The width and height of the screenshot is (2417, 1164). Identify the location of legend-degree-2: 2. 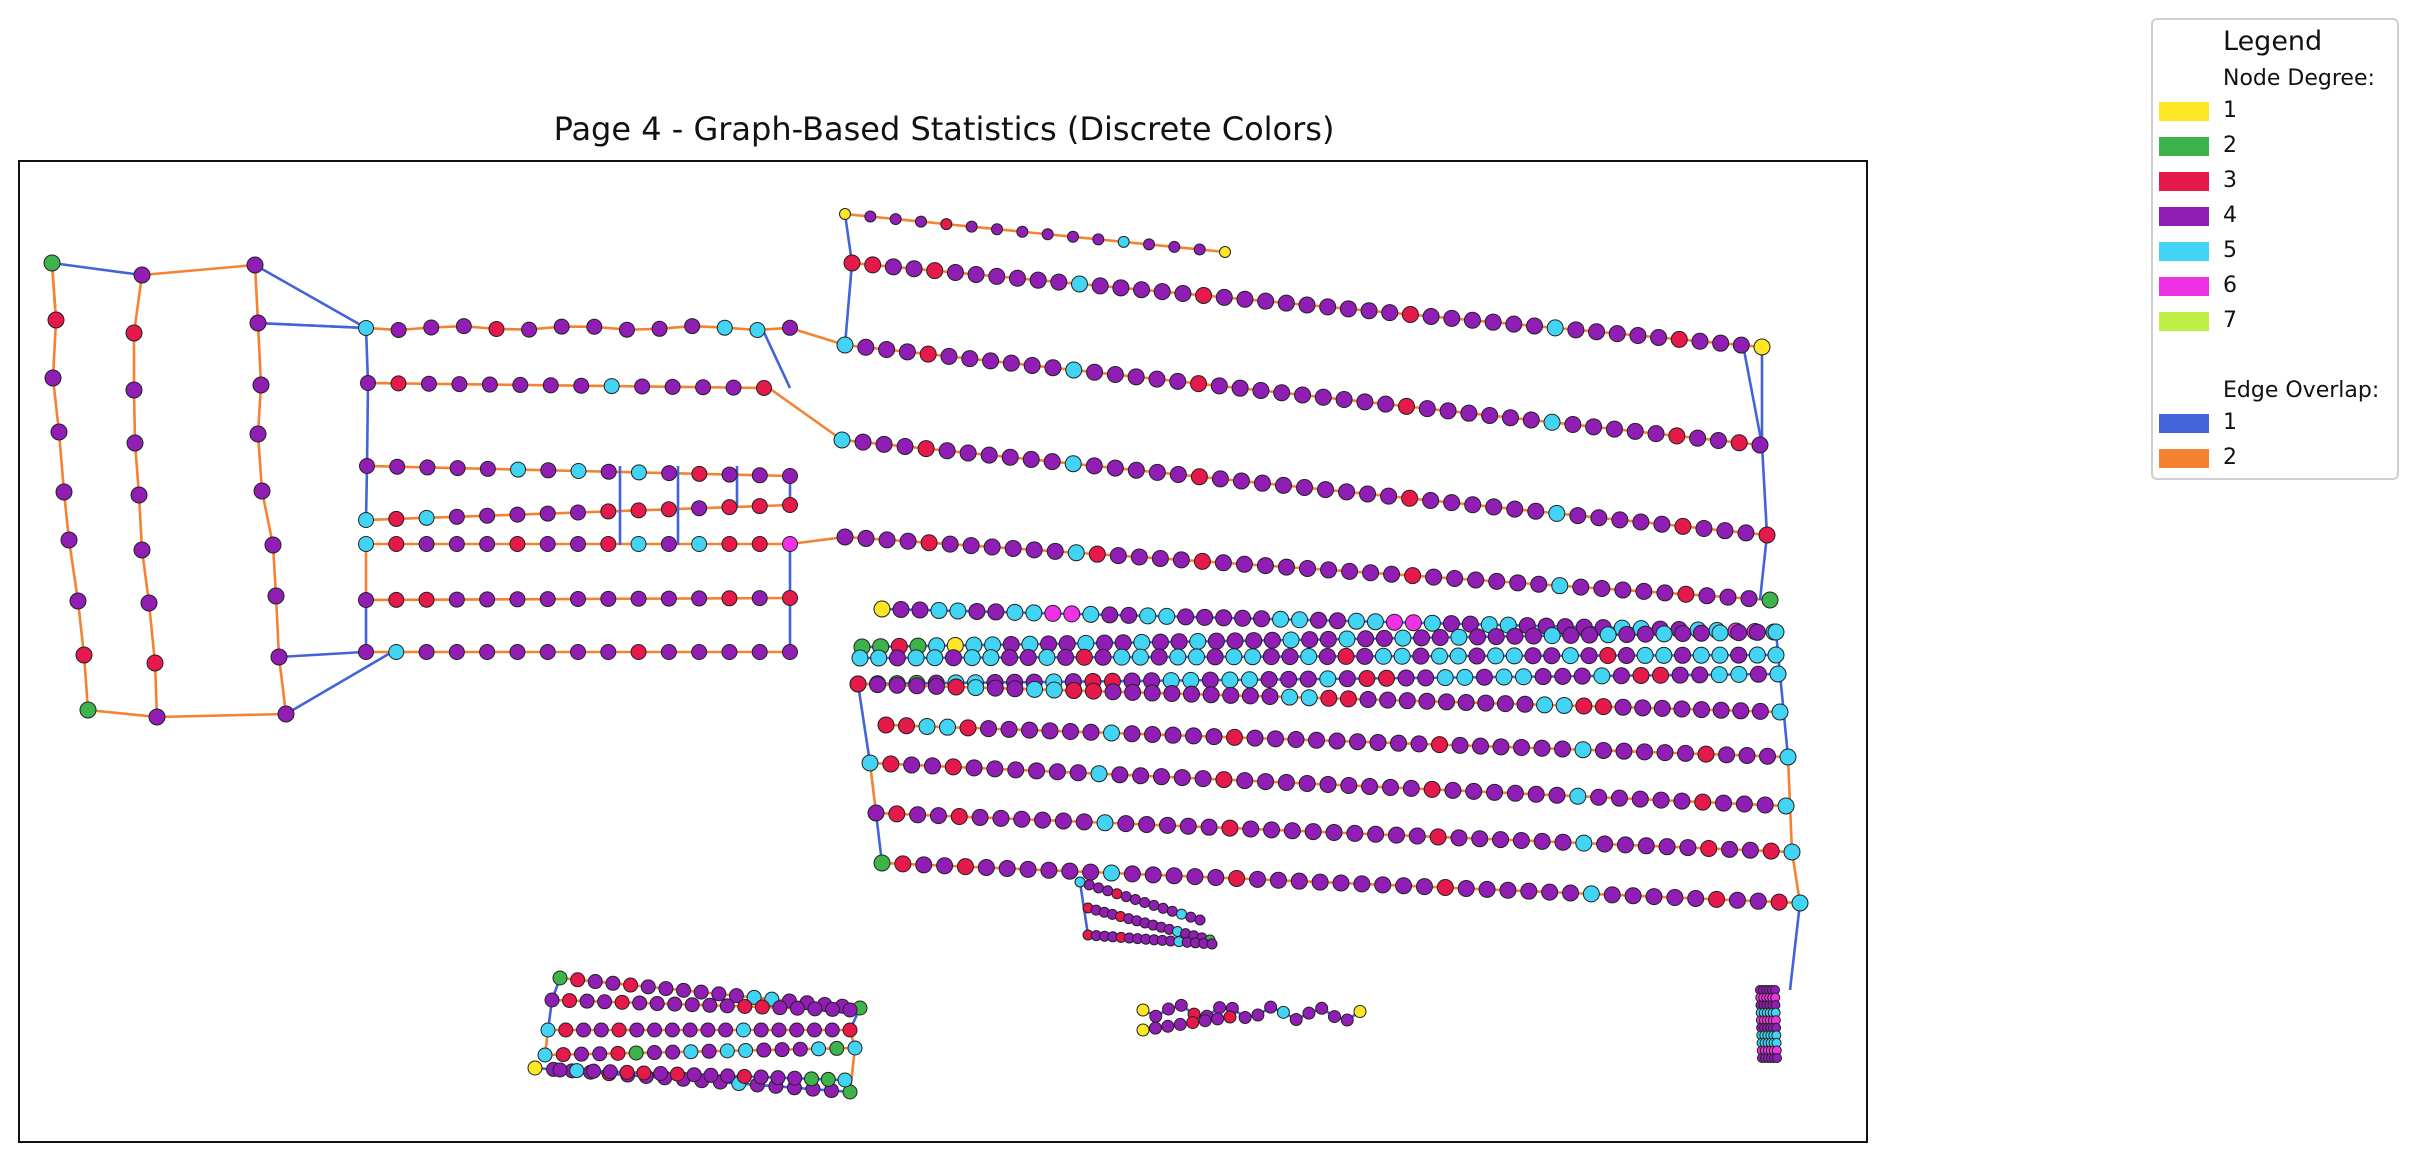
(2274, 146).